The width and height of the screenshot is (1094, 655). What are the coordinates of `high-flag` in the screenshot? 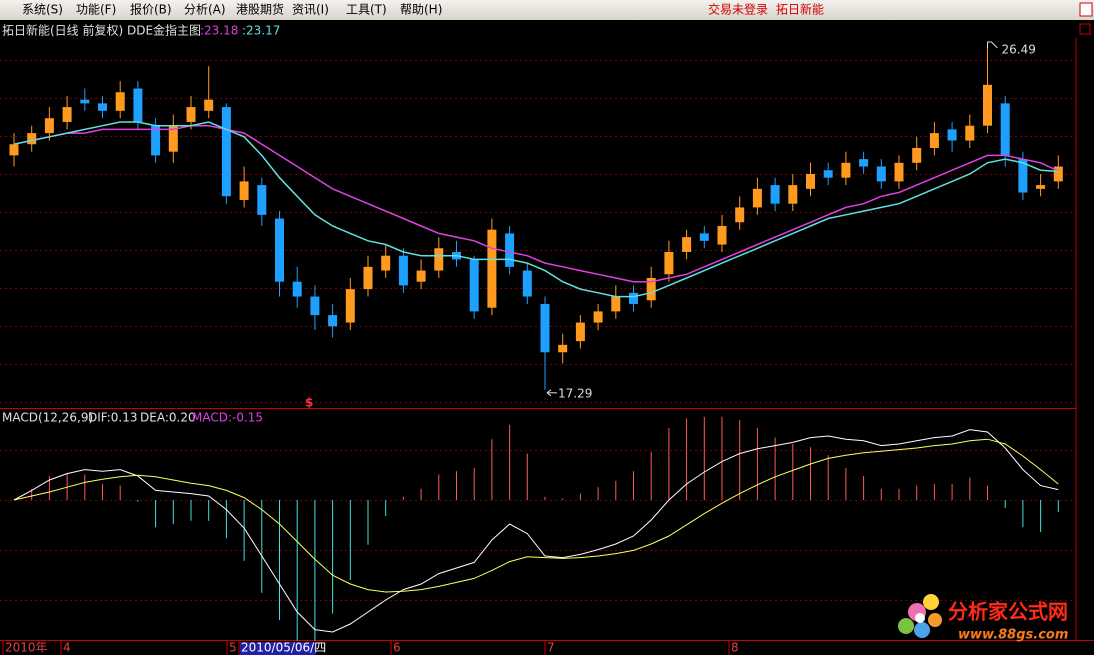 It's located at (992, 45).